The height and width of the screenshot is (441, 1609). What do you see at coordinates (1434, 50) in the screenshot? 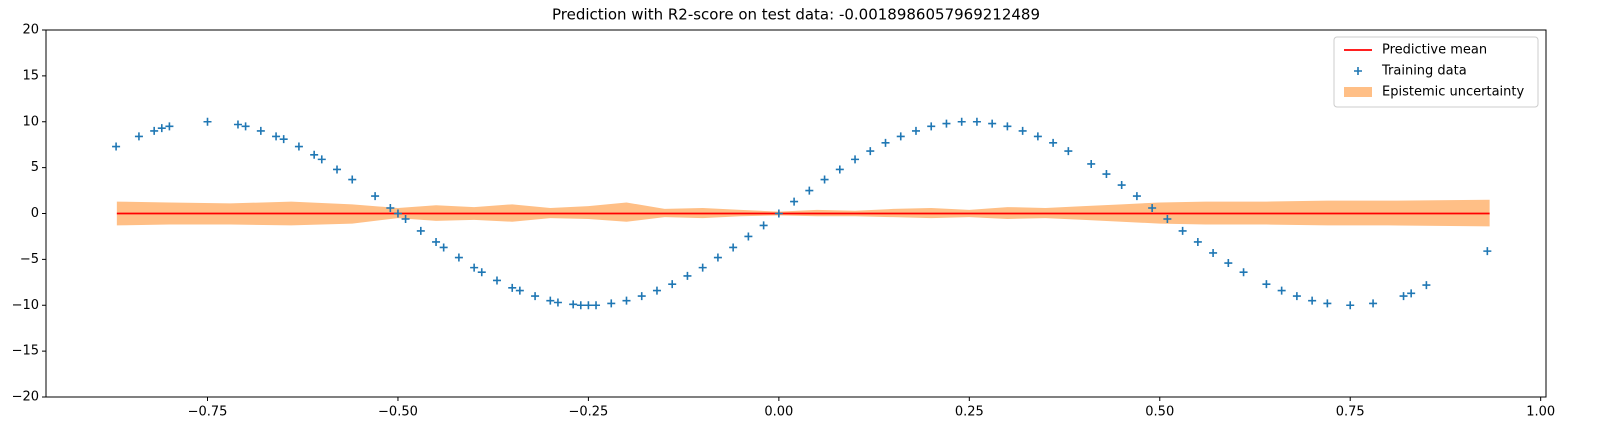
I see `legend-label: Predictive mean` at bounding box center [1434, 50].